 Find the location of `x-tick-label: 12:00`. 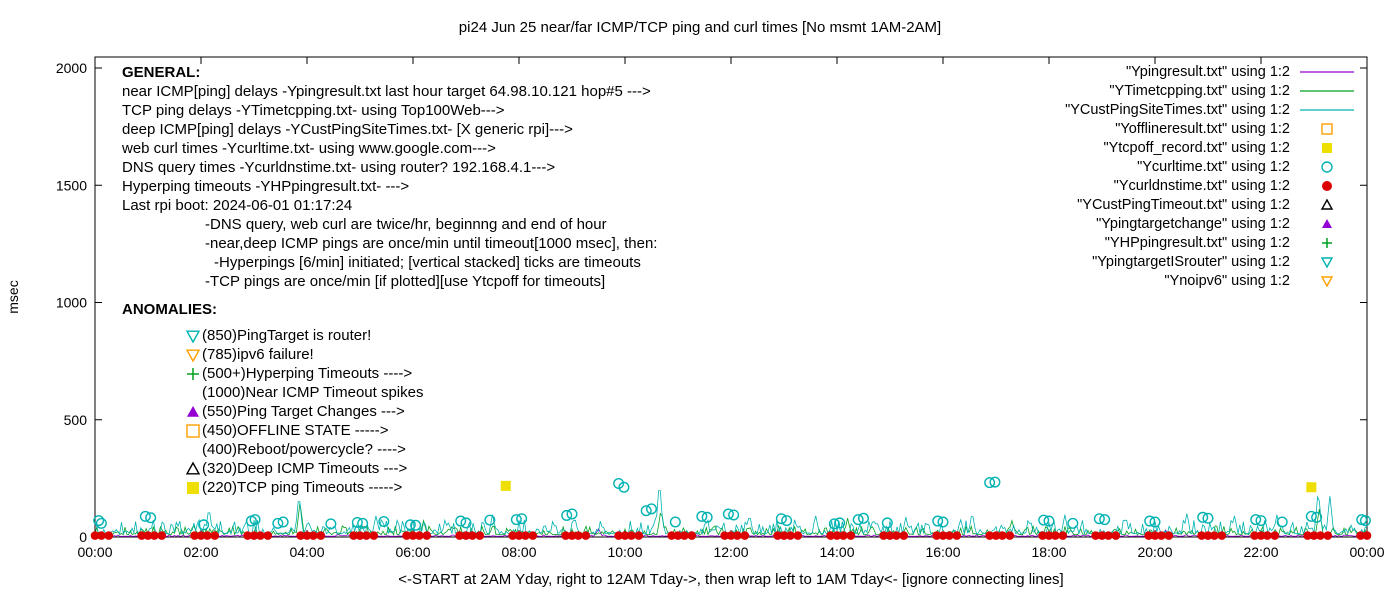

x-tick-label: 12:00 is located at coordinates (730, 552).